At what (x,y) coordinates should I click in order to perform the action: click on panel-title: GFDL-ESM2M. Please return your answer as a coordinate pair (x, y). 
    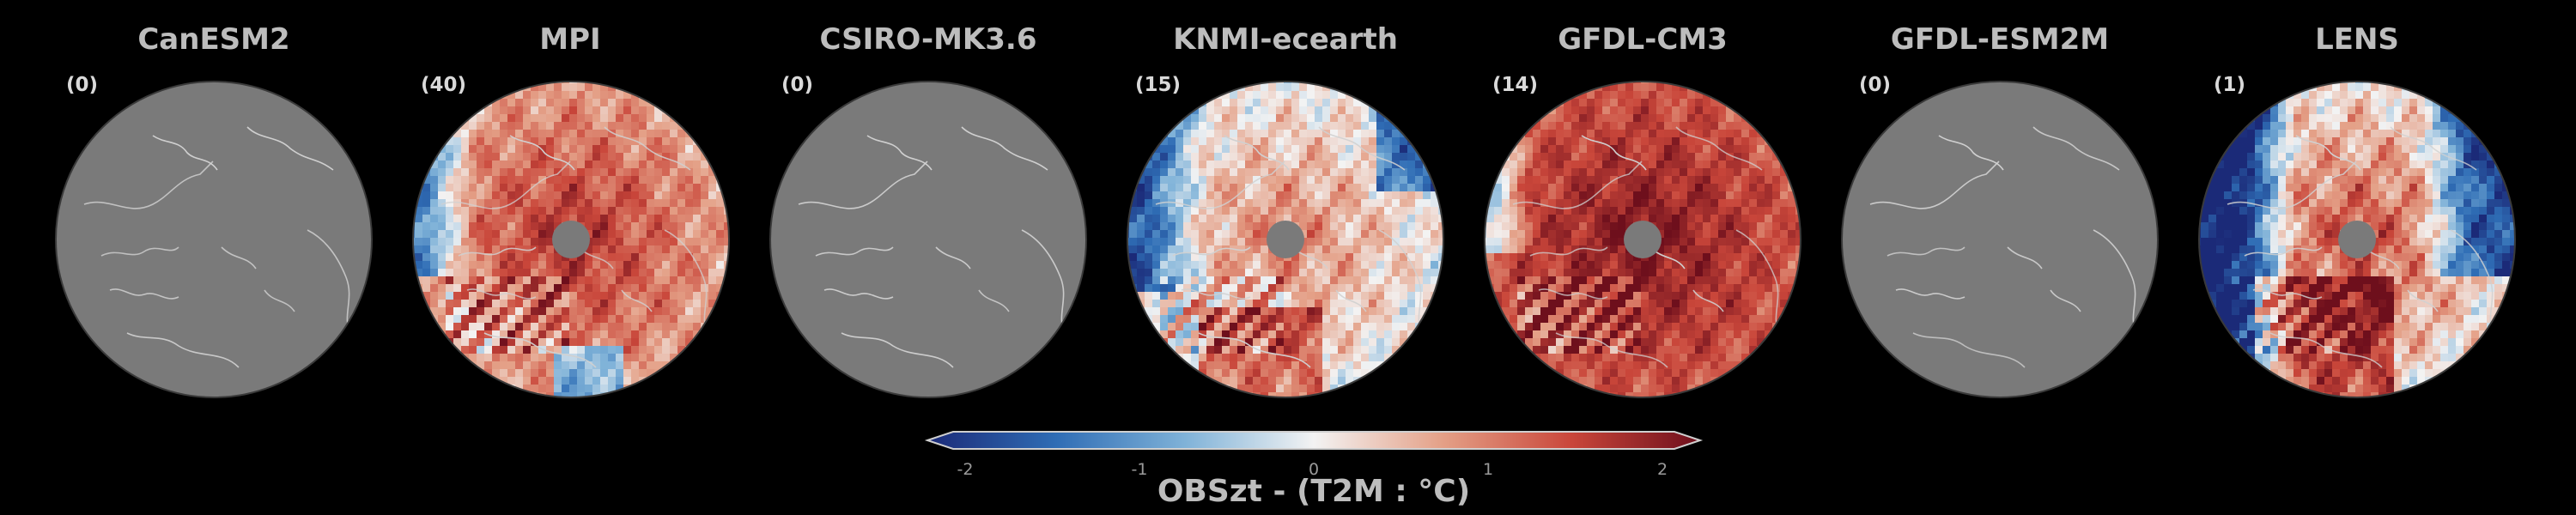
    Looking at the image, I should click on (2000, 39).